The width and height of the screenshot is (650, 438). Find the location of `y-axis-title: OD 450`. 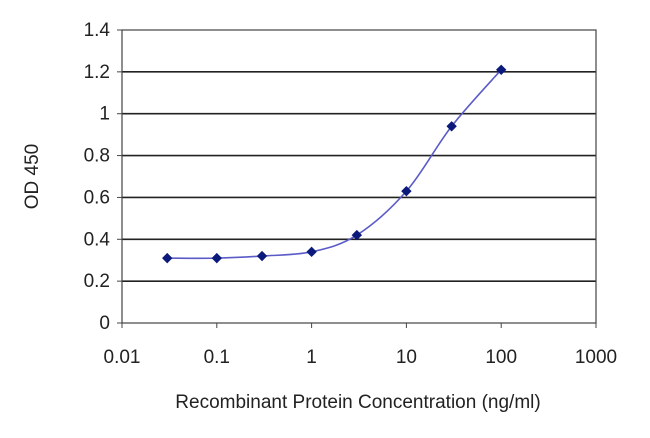

y-axis-title: OD 450 is located at coordinates (32, 176).